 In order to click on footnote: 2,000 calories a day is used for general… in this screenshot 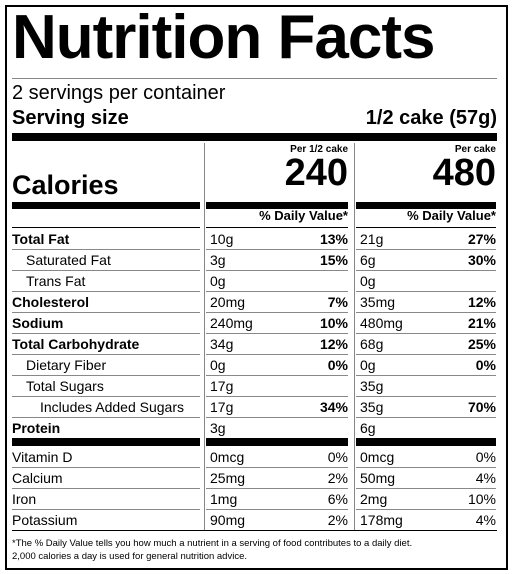, I will do `click(129, 556)`.